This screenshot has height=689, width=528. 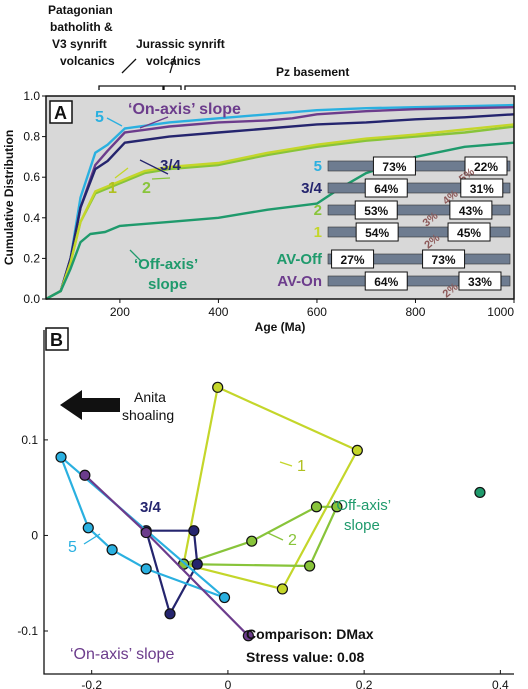 I want to click on patagonian-label-3: V3 synrift, so click(x=79, y=44).